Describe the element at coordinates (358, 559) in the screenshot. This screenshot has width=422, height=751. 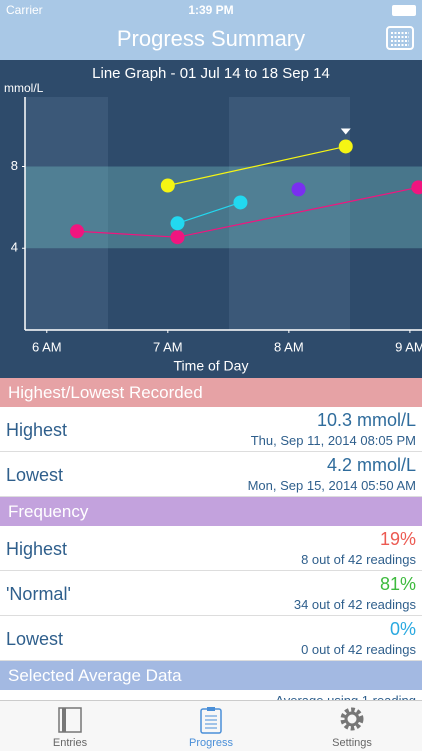
I see `row-detail: 8 out of 42 readings` at that location.